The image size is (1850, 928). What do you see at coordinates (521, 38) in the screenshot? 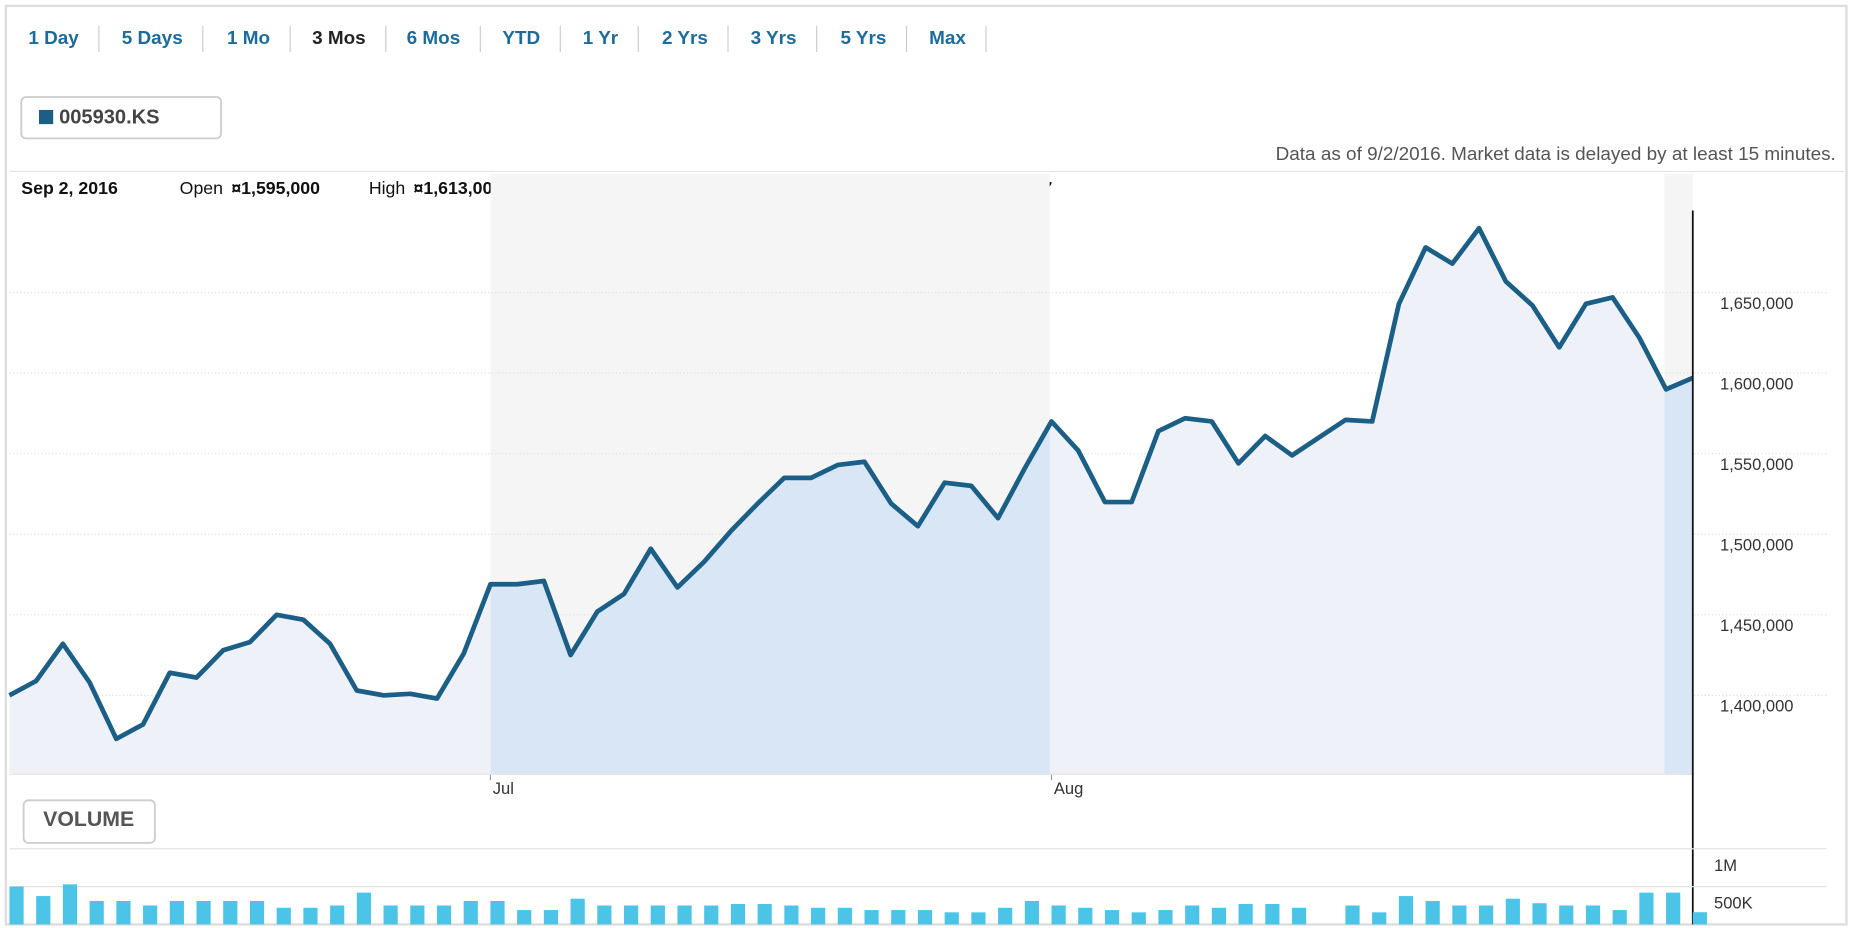
I see `range-tab: YTD` at bounding box center [521, 38].